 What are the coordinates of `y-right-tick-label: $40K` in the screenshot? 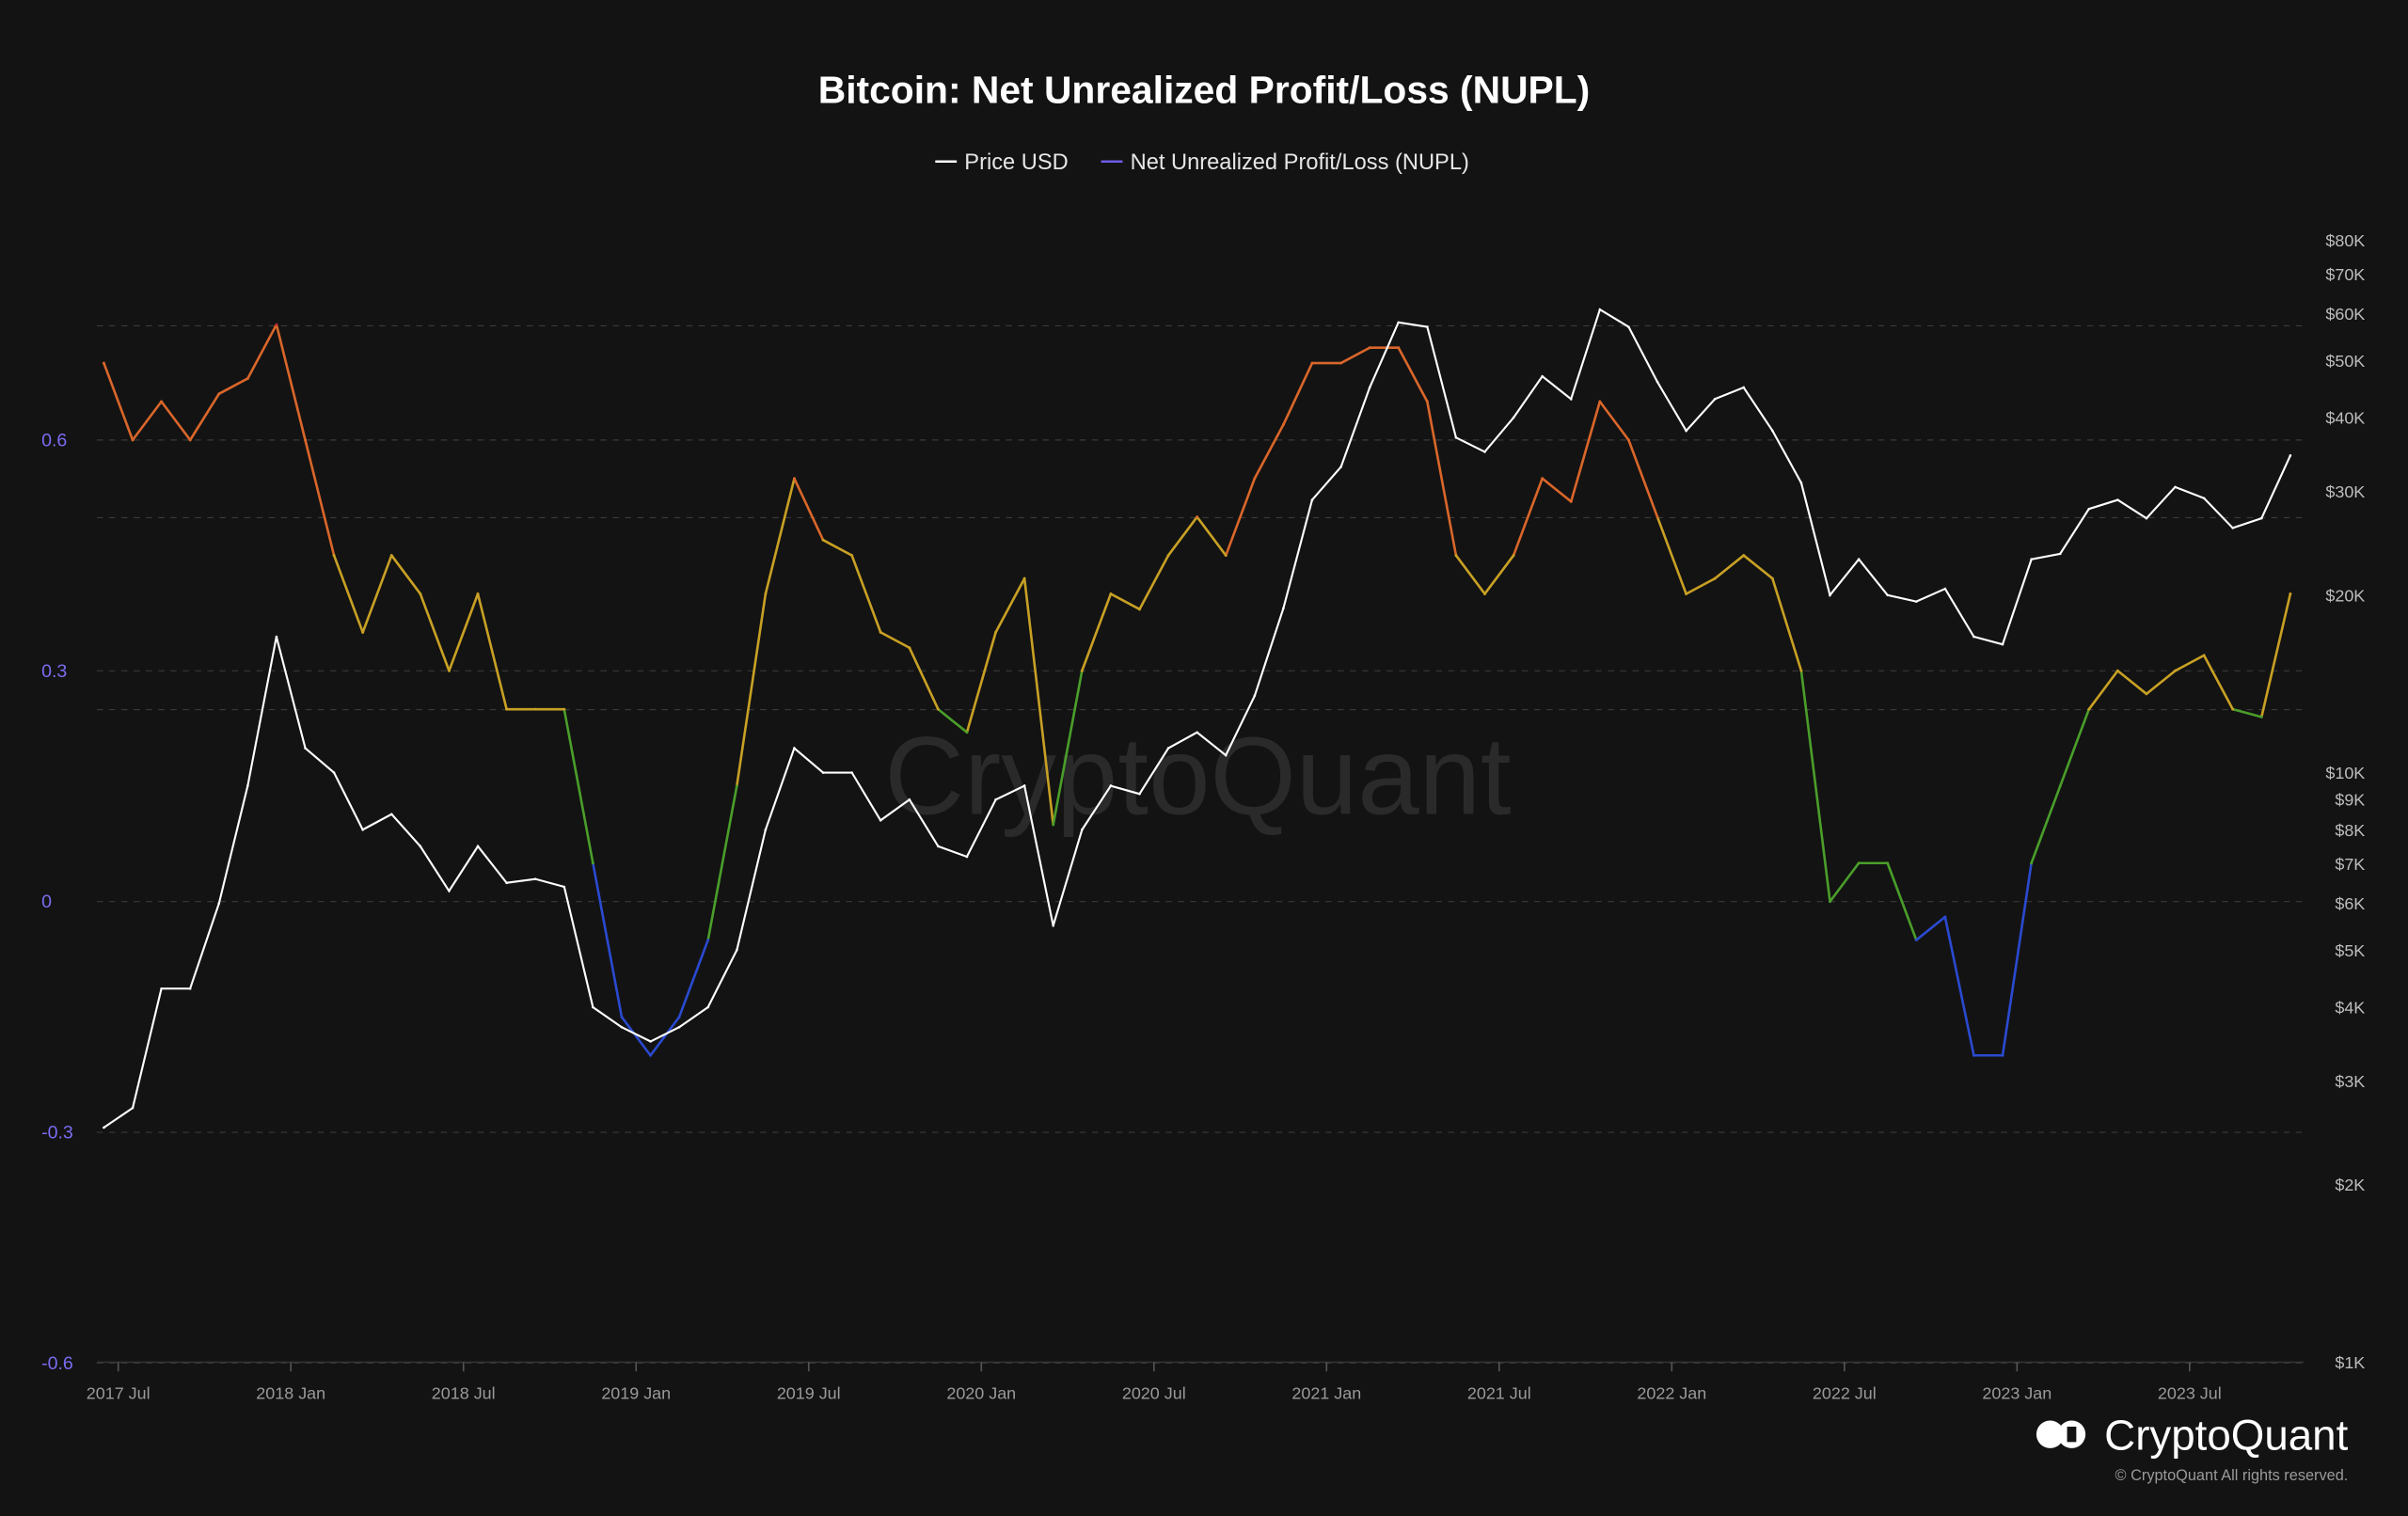 It's located at (2345, 418).